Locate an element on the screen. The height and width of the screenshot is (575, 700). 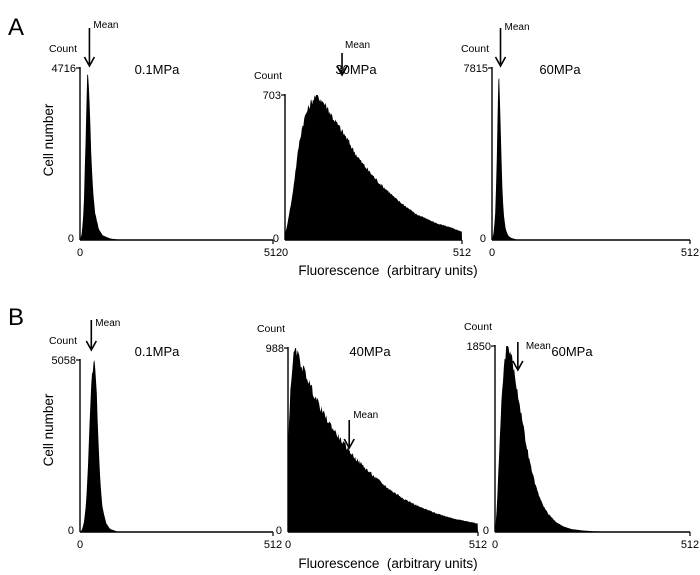
y-max-label: 703 is located at coordinates (272, 96).